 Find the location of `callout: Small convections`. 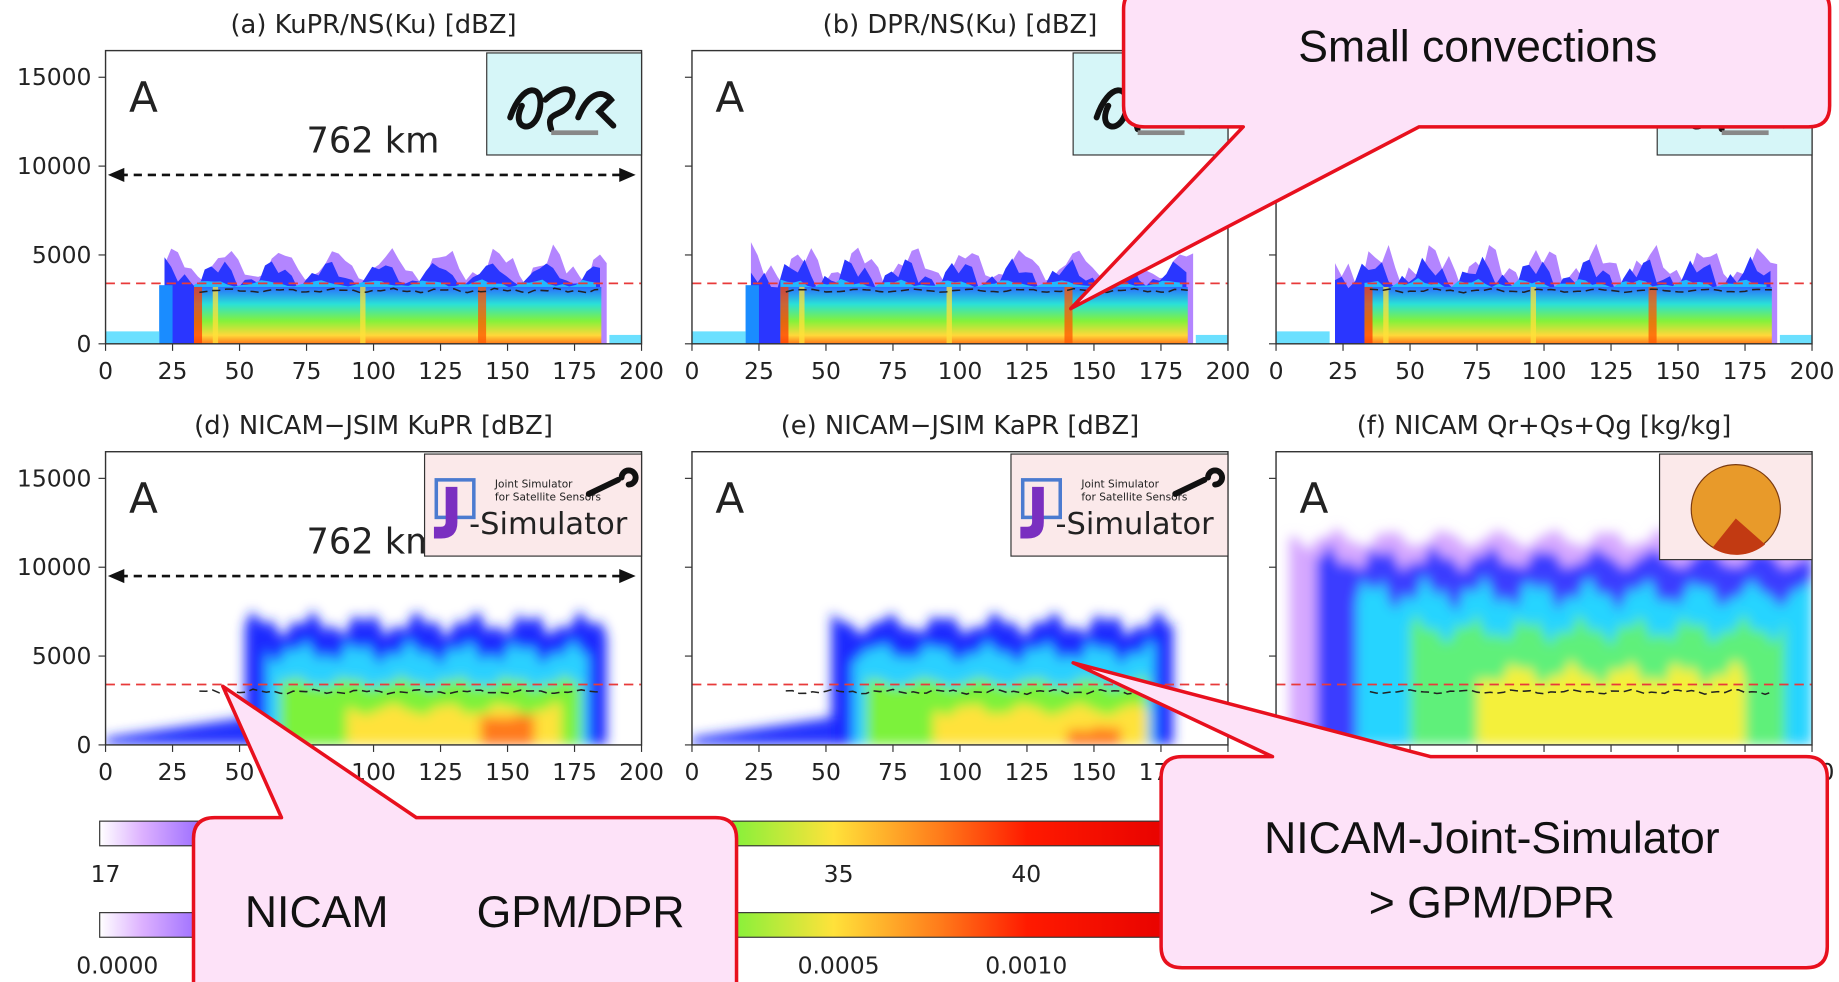

callout: Small convections is located at coordinates (1450, 155).